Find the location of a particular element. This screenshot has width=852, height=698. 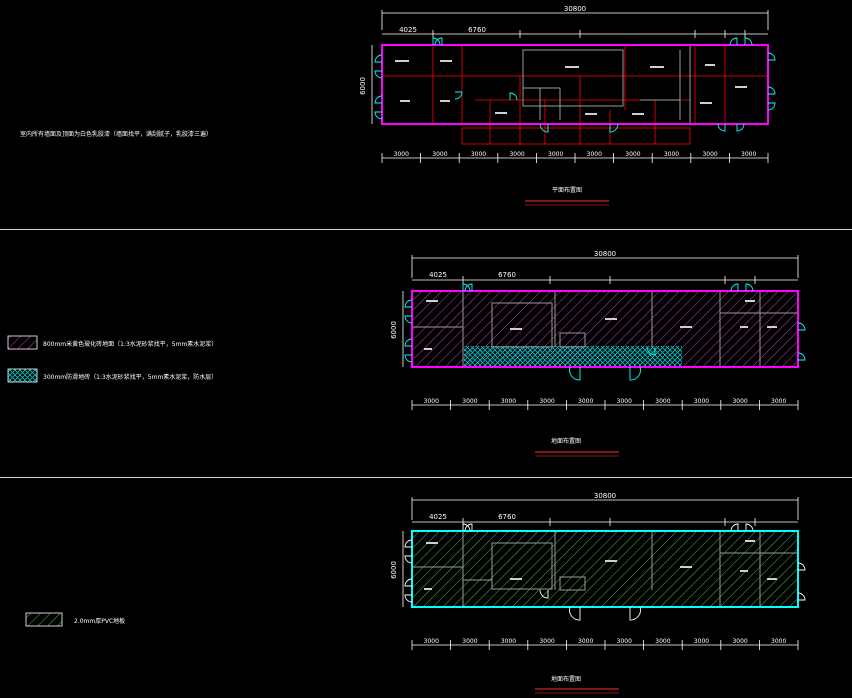

cyan-hatch-area is located at coordinates (573, 356).